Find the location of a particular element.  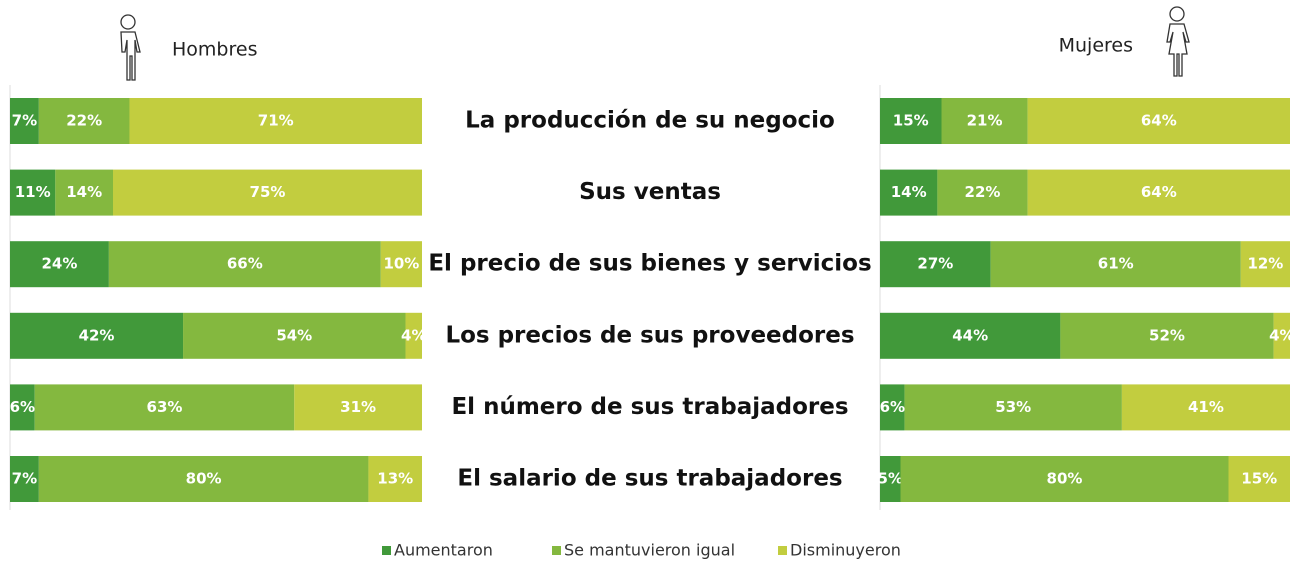

category-label: El salario de sus trabajadores is located at coordinates (649, 479).